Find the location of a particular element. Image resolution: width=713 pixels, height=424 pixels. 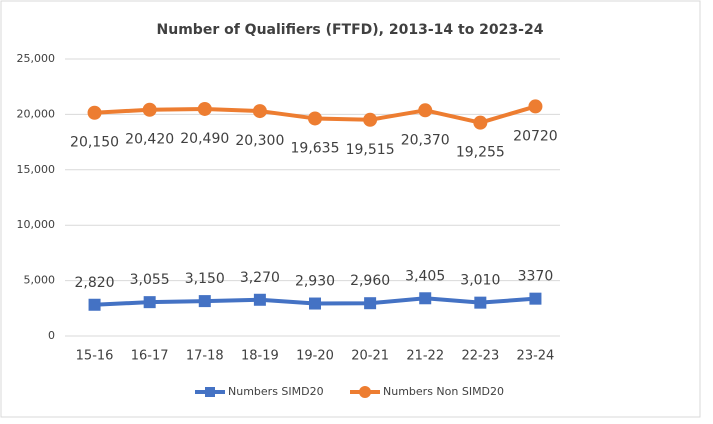

y-tick-label: 15,000 is located at coordinates (36, 169).